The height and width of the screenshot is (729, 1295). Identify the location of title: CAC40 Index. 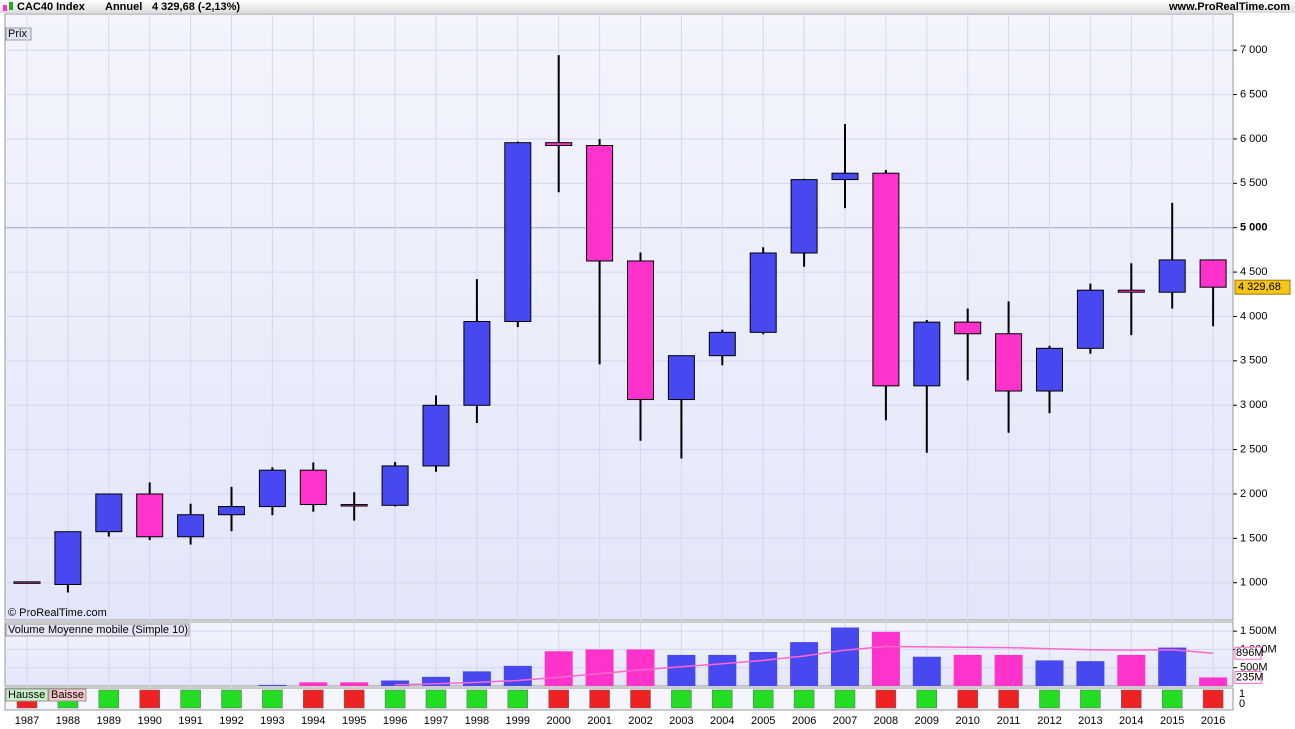
(51, 7).